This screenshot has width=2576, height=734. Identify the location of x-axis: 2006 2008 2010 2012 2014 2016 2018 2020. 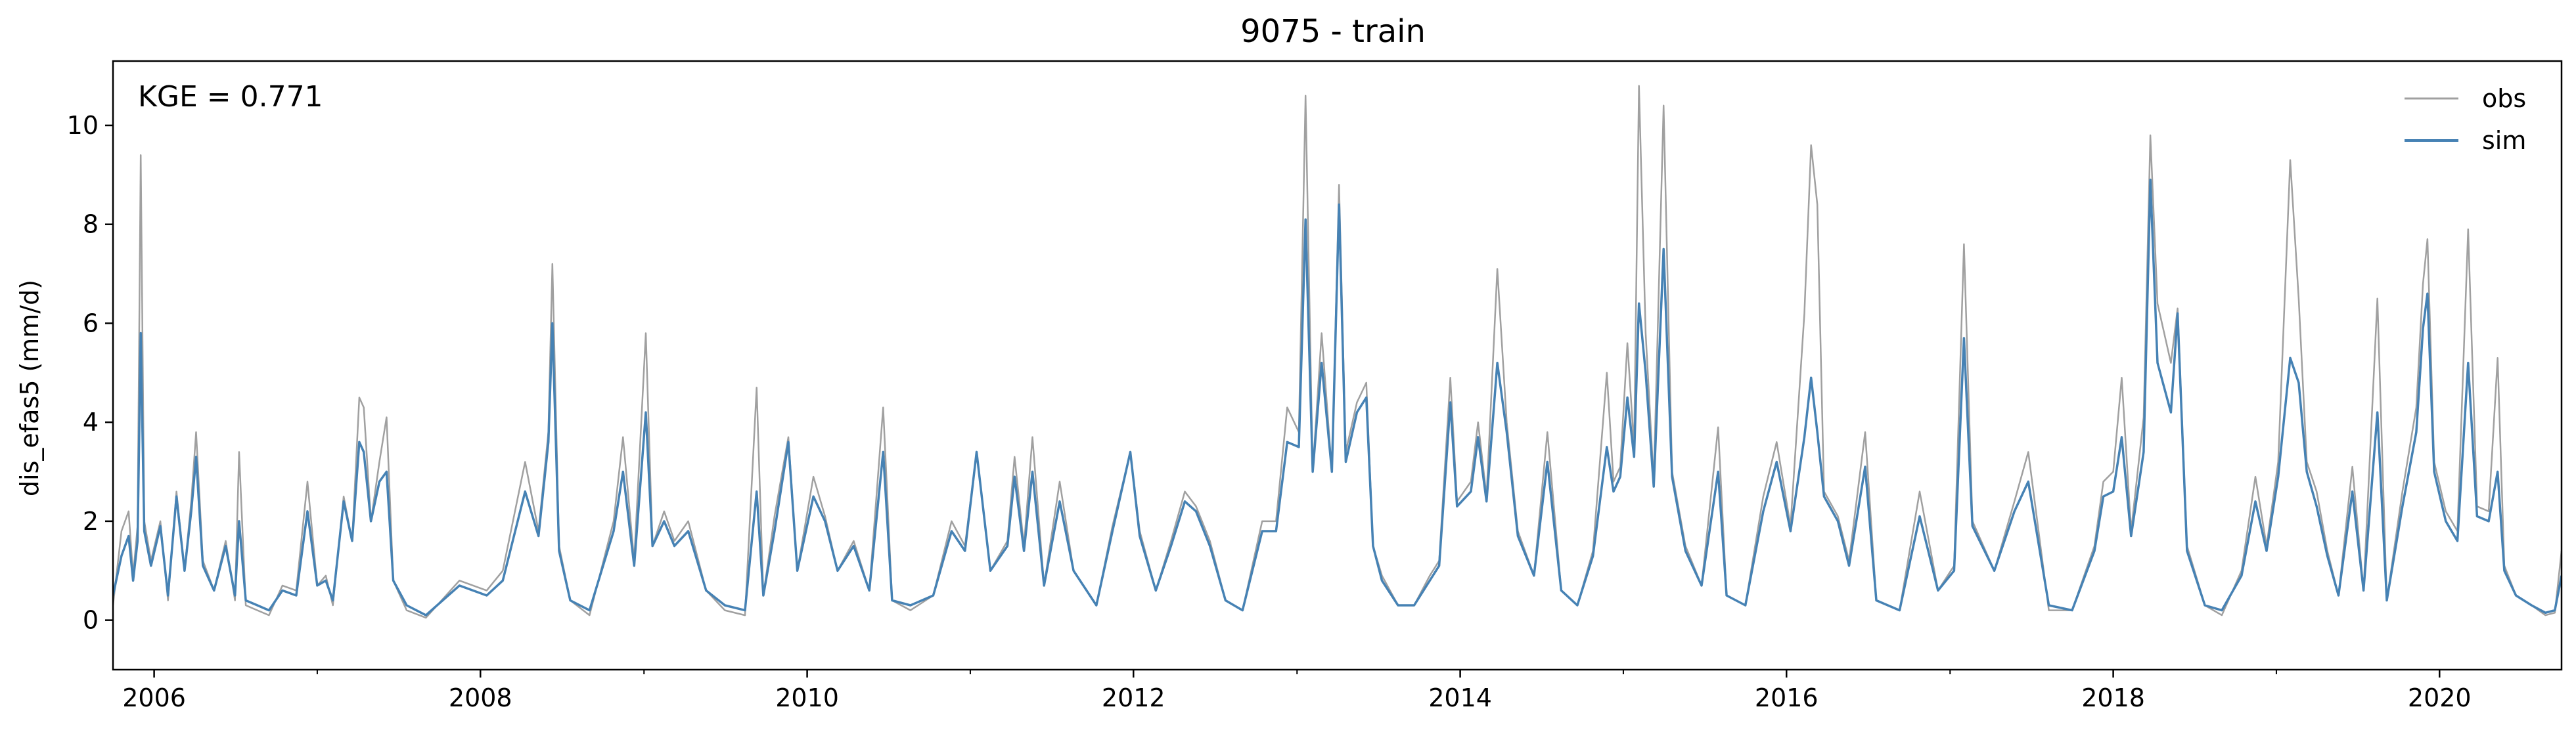
(1297, 691).